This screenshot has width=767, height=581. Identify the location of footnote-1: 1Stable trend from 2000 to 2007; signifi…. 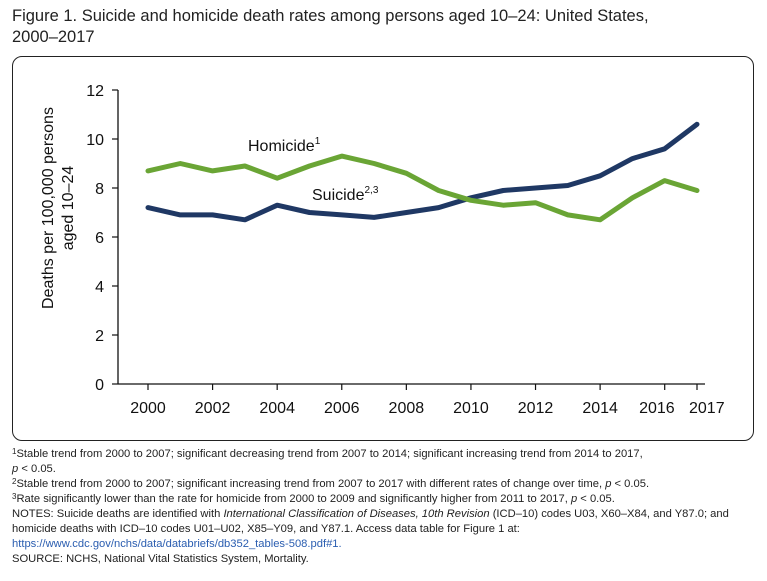
(384, 462).